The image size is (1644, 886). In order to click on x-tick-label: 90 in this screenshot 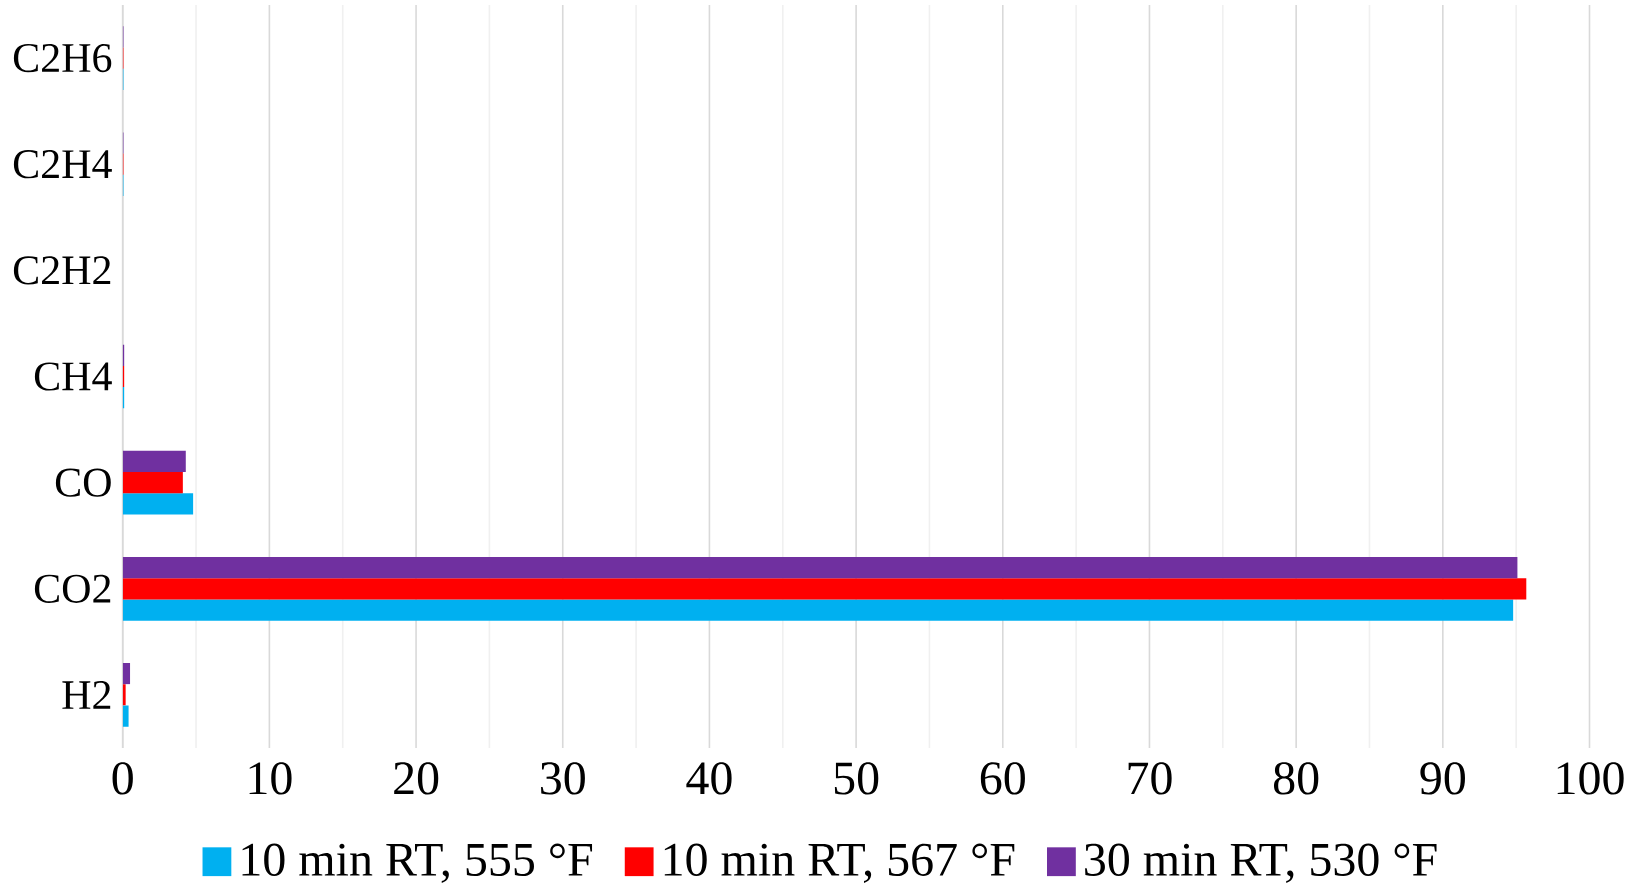, I will do `click(1442, 778)`.